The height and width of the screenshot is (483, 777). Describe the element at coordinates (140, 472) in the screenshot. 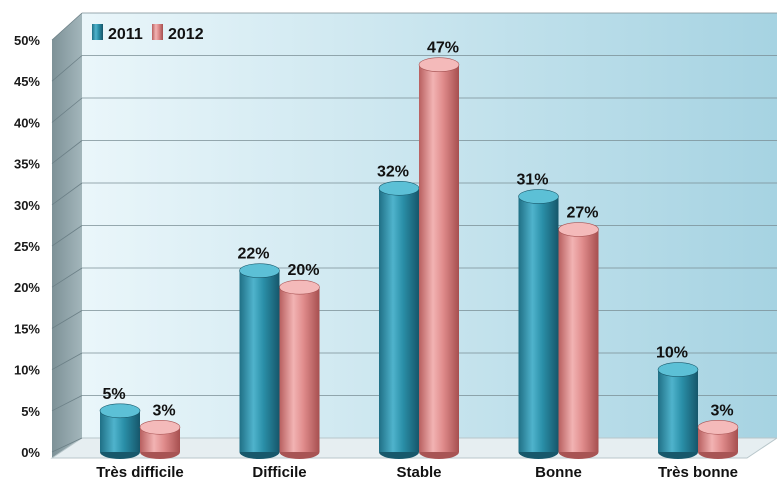

I see `category-label: Très difficile` at that location.